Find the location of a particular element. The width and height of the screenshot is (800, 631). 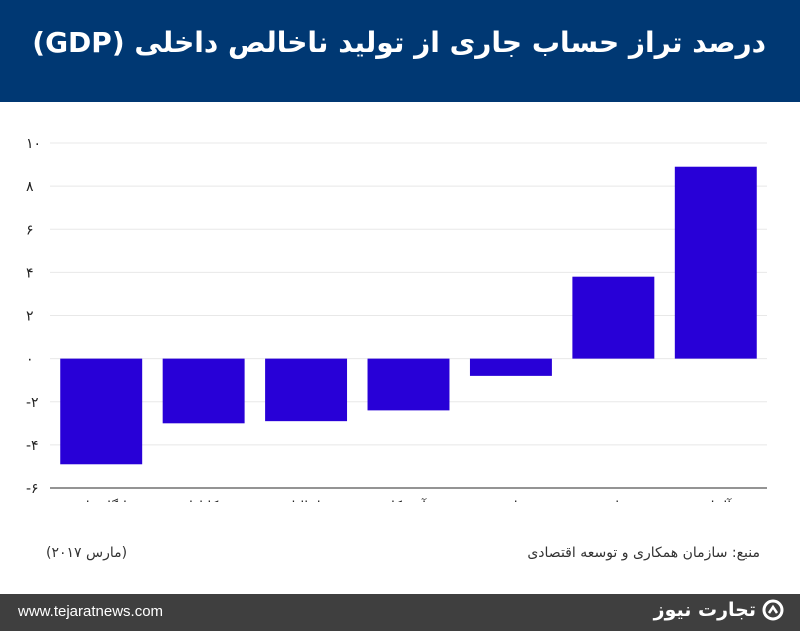

y-tick-label: ۶ is located at coordinates (30, 230).